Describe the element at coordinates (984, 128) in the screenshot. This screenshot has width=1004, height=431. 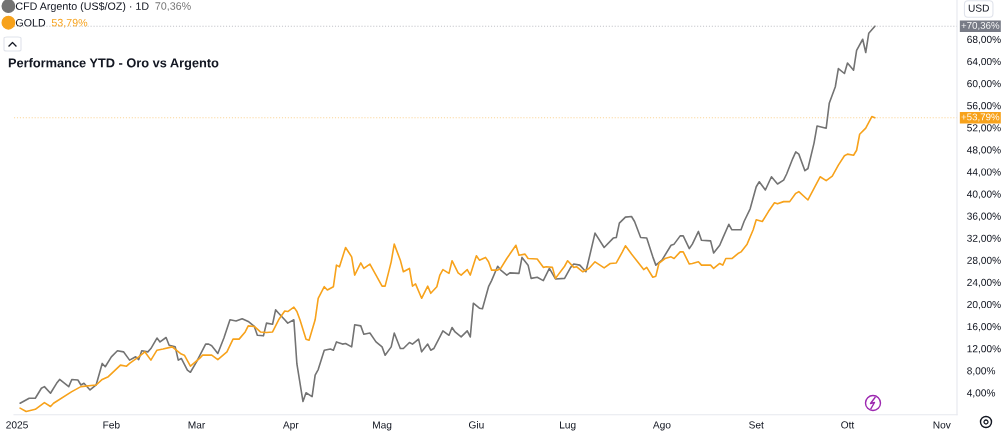
I see `y-tick-label: 52,00%` at that location.